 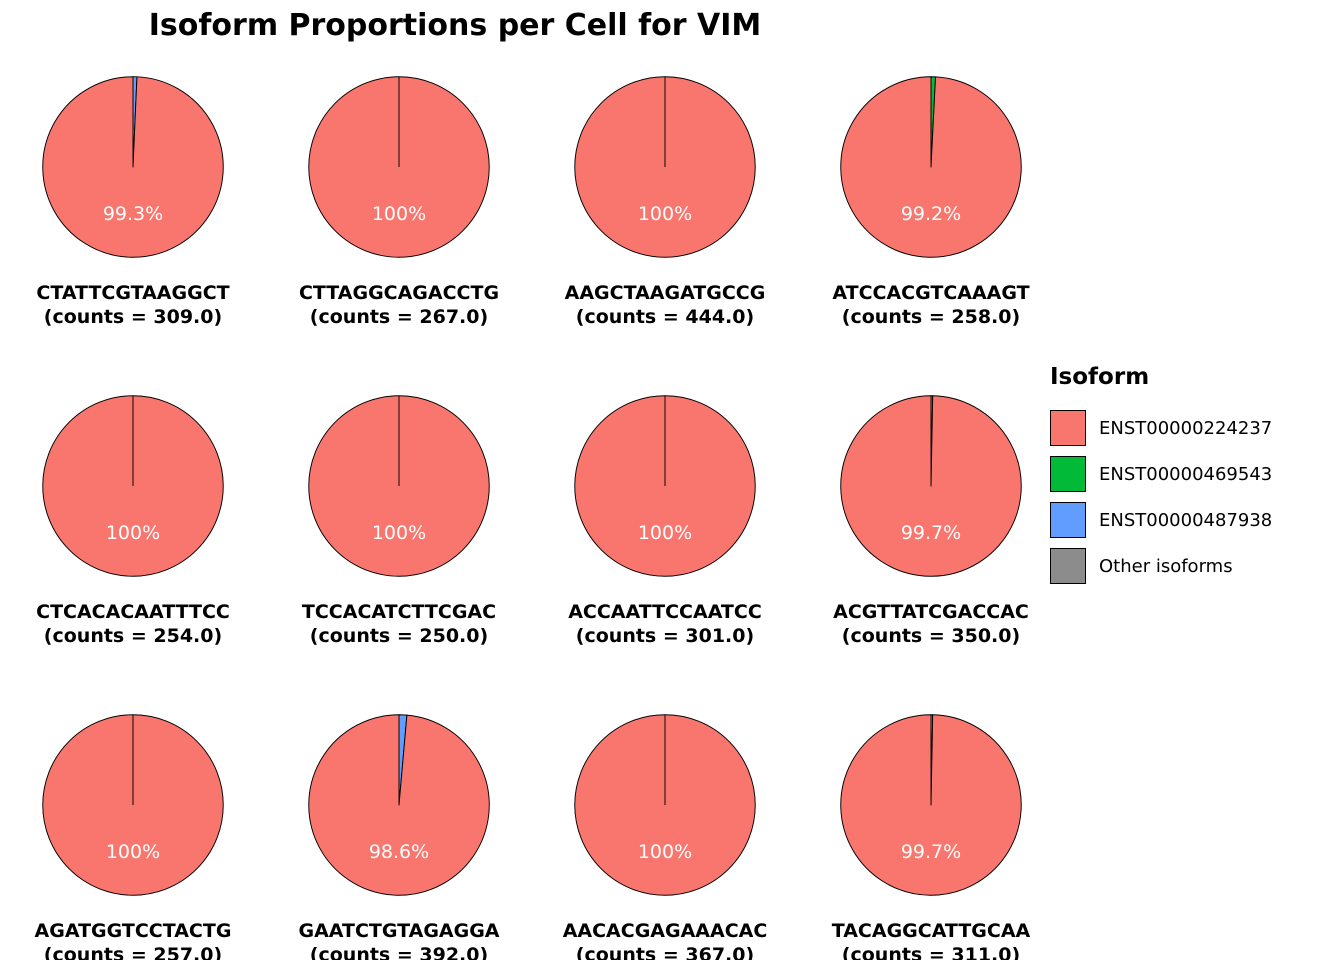 I want to click on pie-chart: 99.3%, so click(x=133, y=167).